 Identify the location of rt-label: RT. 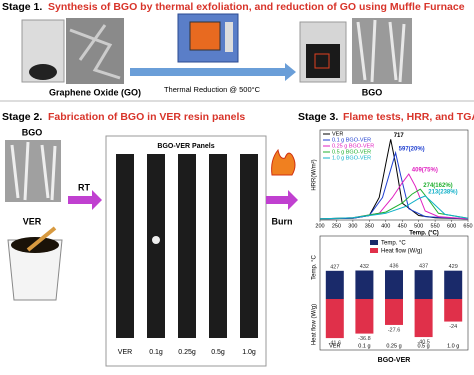
(84, 187).